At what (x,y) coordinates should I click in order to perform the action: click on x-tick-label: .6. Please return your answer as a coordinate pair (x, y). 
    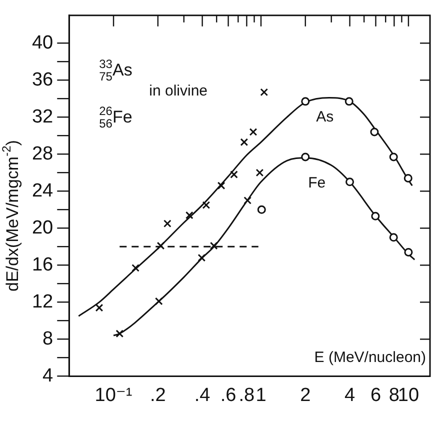
    Looking at the image, I should click on (228, 395).